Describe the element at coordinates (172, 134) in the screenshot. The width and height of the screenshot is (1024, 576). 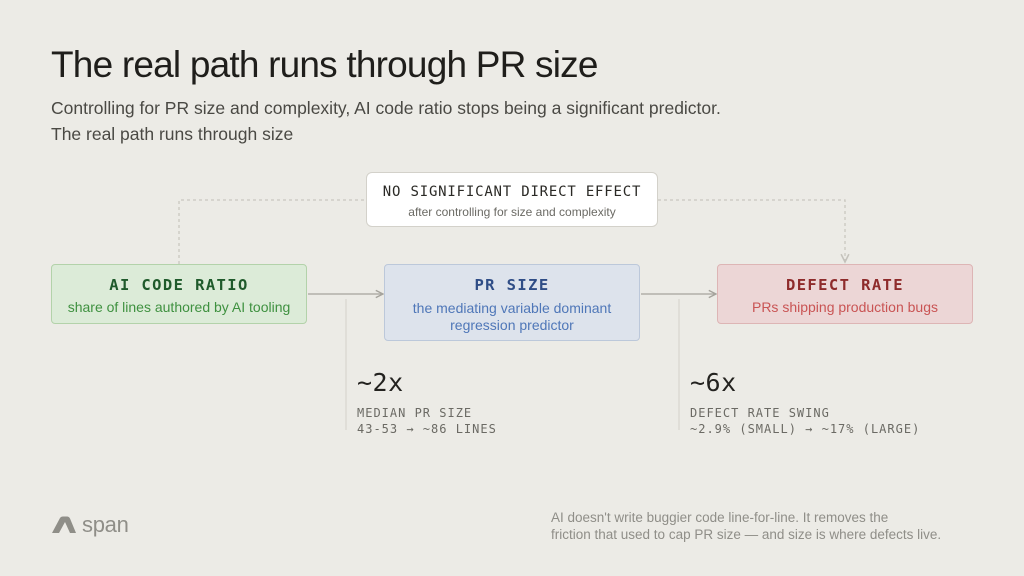
I see `subtitle-line-2: The real path runs through size` at that location.